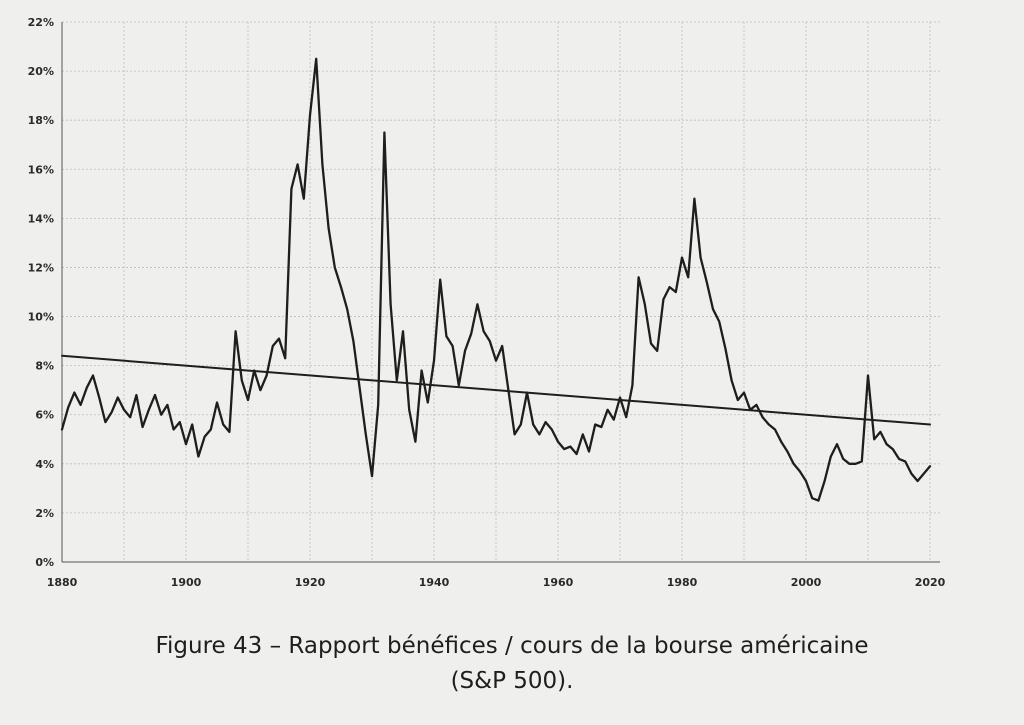  What do you see at coordinates (930, 582) in the screenshot?
I see `x-tick-label: 2020` at bounding box center [930, 582].